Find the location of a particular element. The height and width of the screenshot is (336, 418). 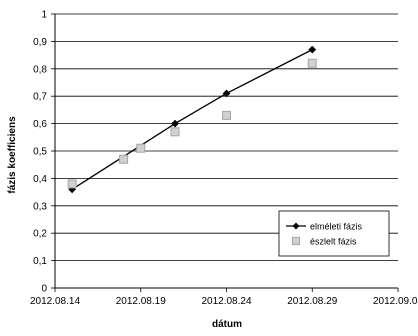

x-tick-label: 2012.08.19 is located at coordinates (141, 301).